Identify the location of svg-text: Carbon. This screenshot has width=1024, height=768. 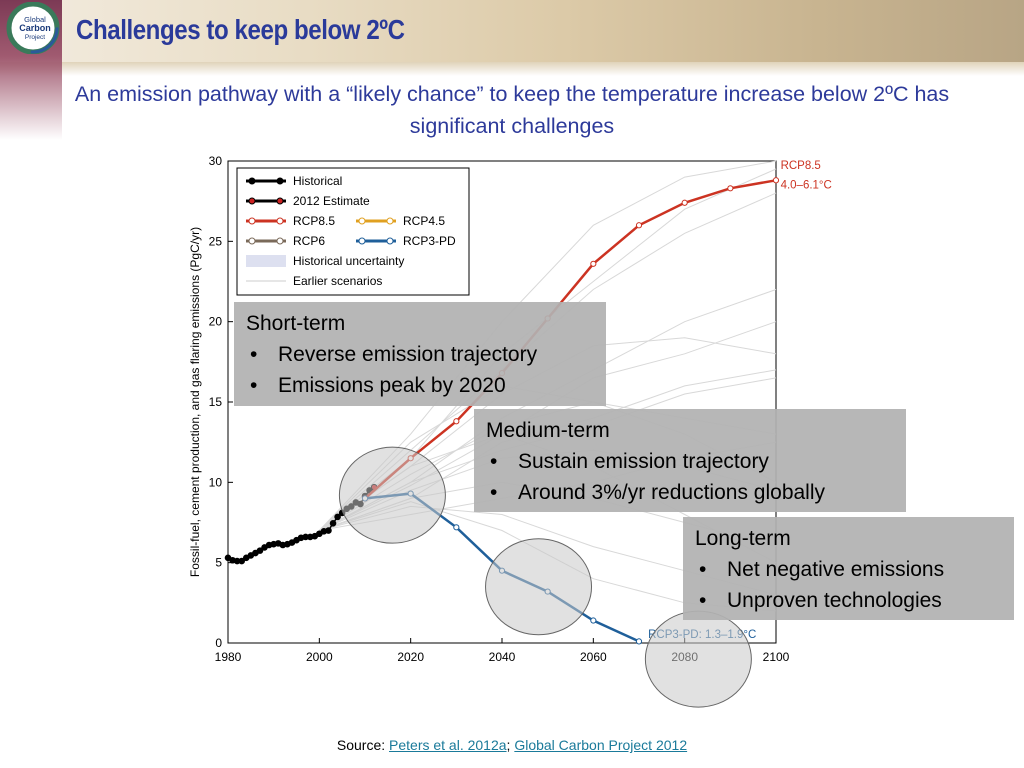
(35, 28).